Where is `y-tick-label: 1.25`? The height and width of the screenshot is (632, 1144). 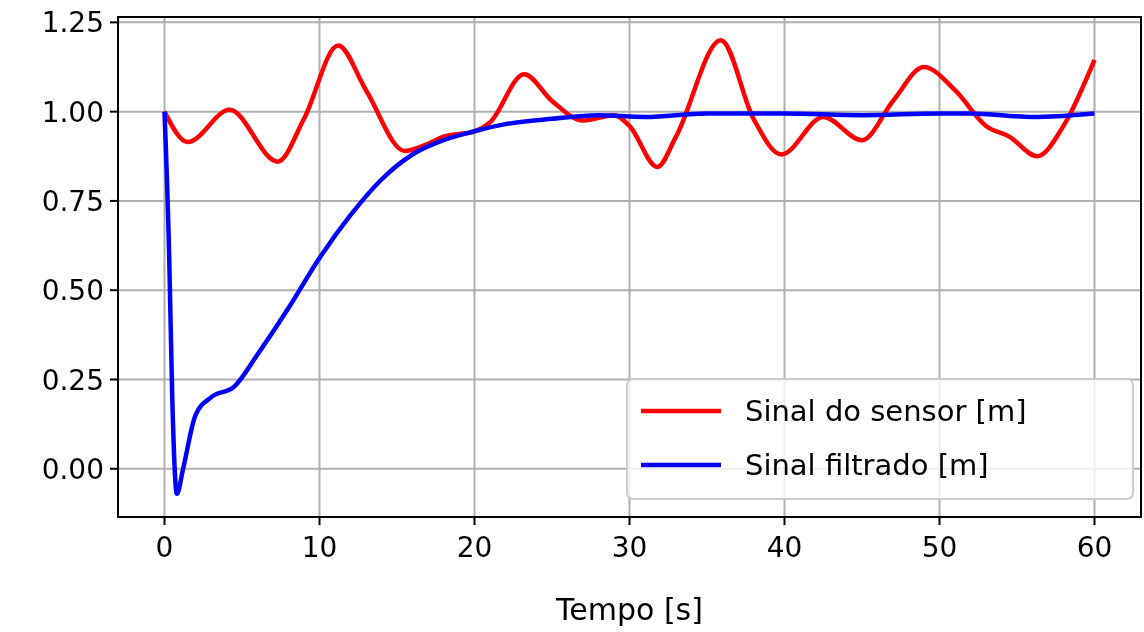
y-tick-label: 1.25 is located at coordinates (72, 23).